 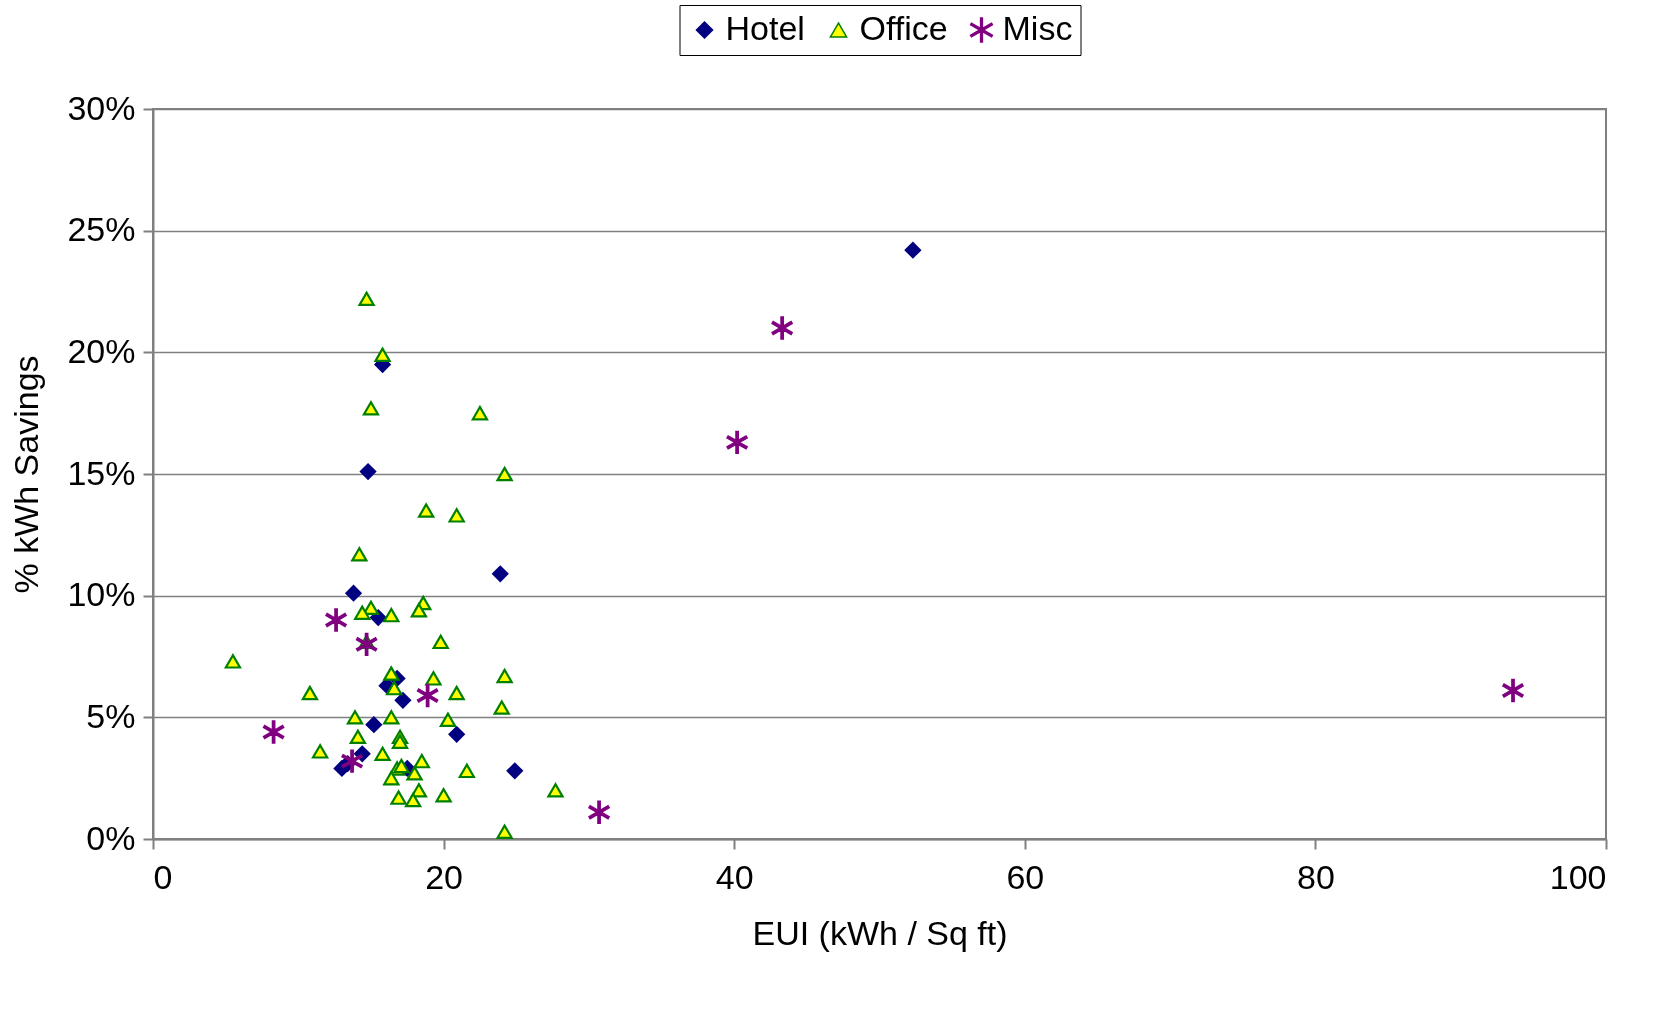 I want to click on x-tick-label: 40, so click(x=734, y=876).